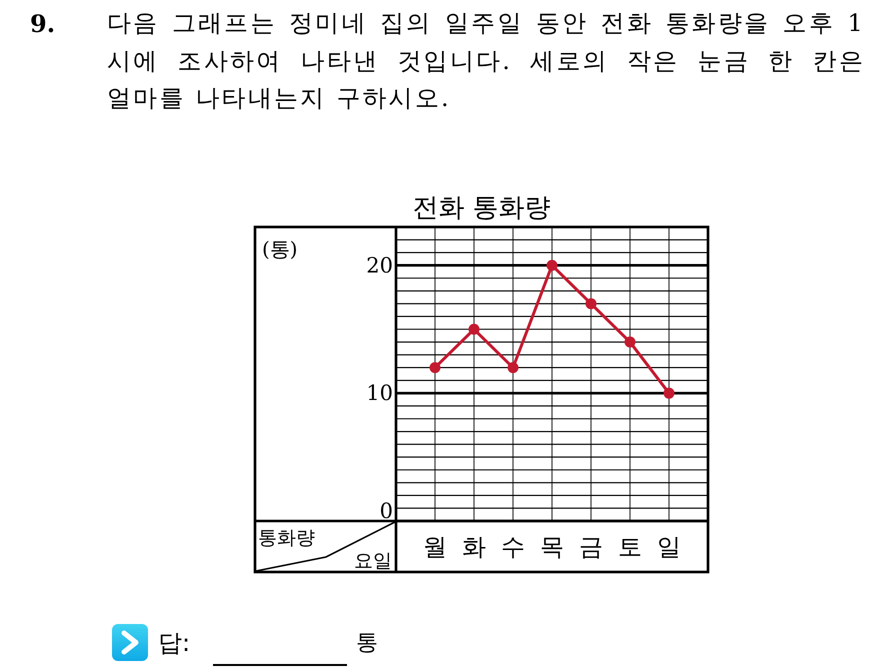 The image size is (884, 670). I want to click on text: 다음 그래프는 정미네 집의 일주일 동안 전화 통화량을 오후 1 시에 조사하여 나타낸 것입니다. 세로의 작은 눈금 한 칸은 얼마를 나타내는지 구하시오., so click(486, 61).